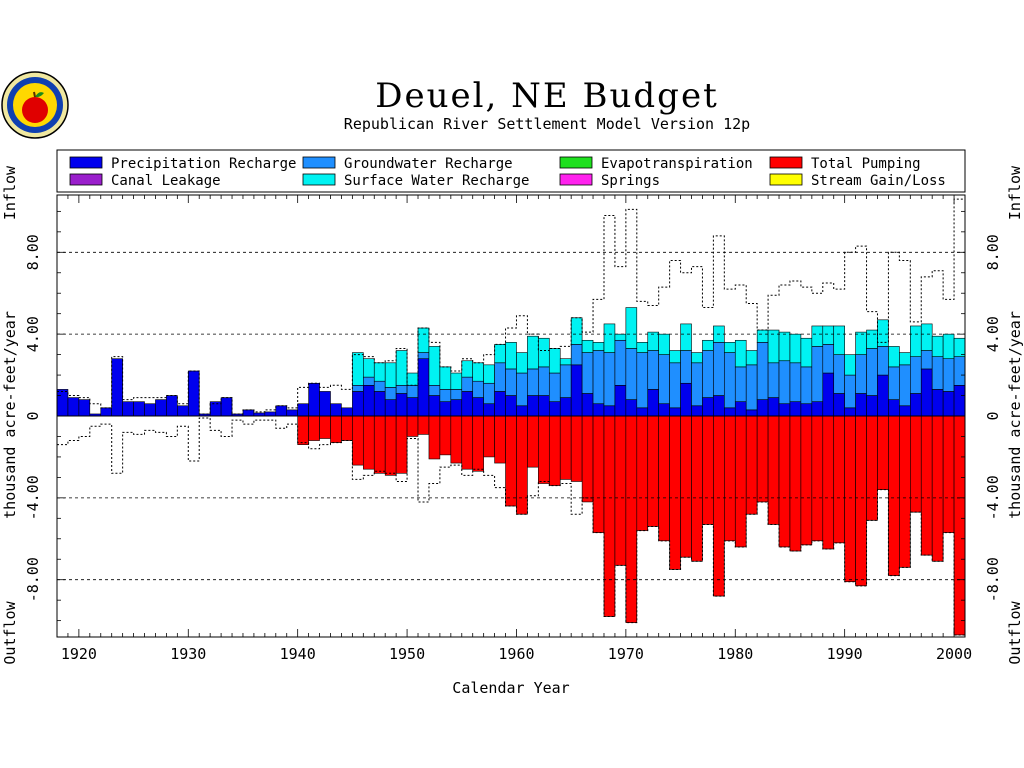 The height and width of the screenshot is (768, 1024). Describe the element at coordinates (993, 497) in the screenshot. I see `y-tick-label-right: -4.00` at that location.